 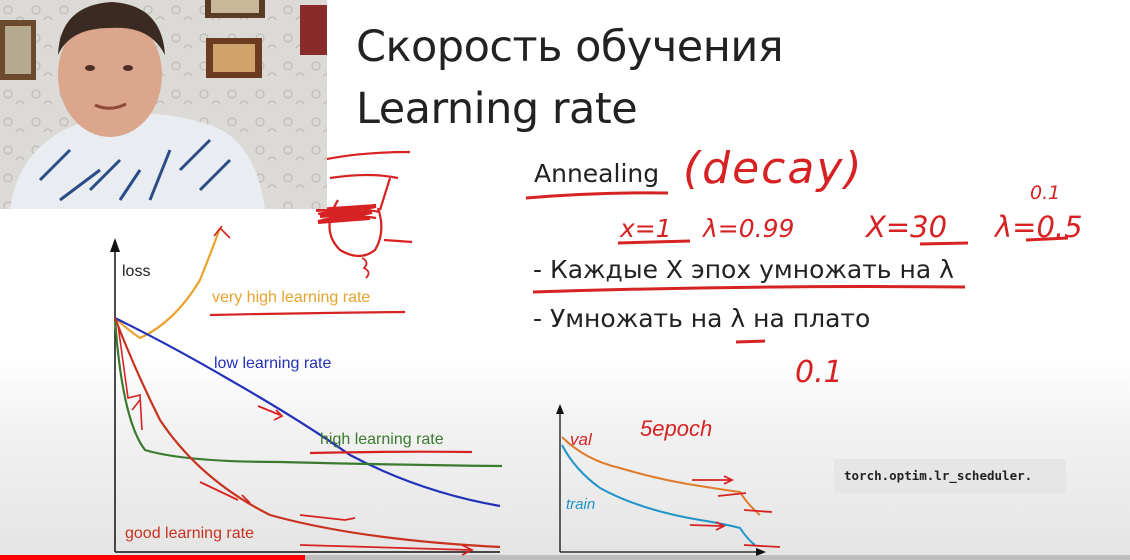 What do you see at coordinates (1045, 193) in the screenshot?
I see `handwritten-lambda-01: 0.1` at bounding box center [1045, 193].